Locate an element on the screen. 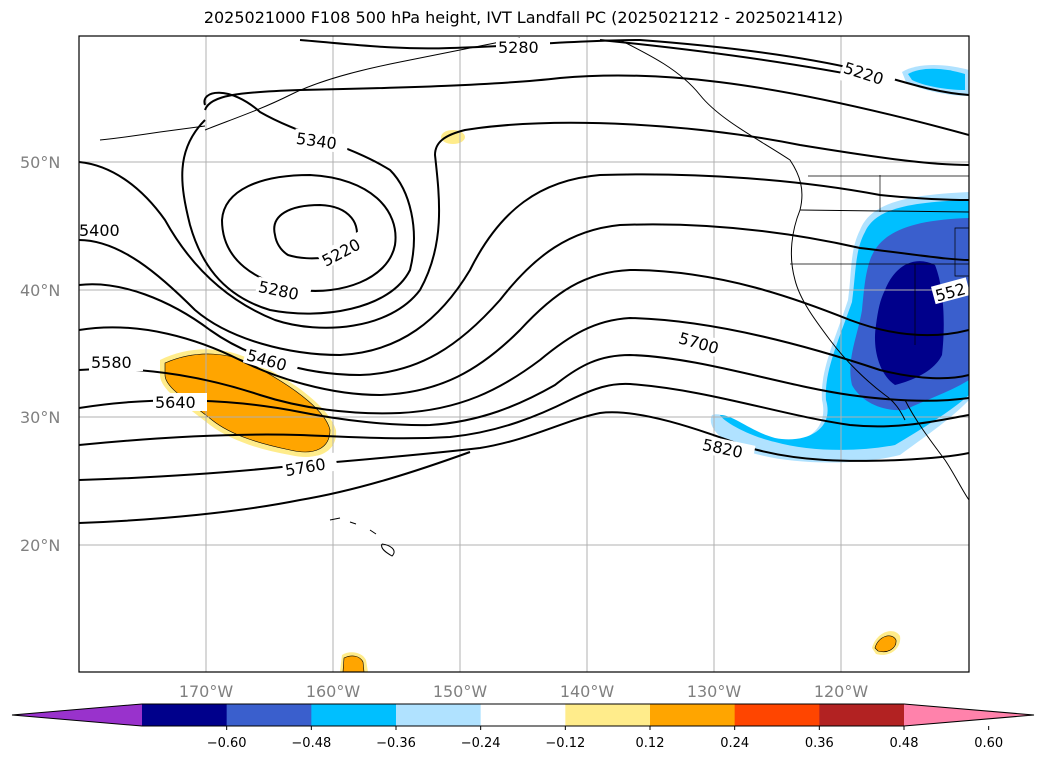  colorbar-tick-label: 0.36 is located at coordinates (819, 743).